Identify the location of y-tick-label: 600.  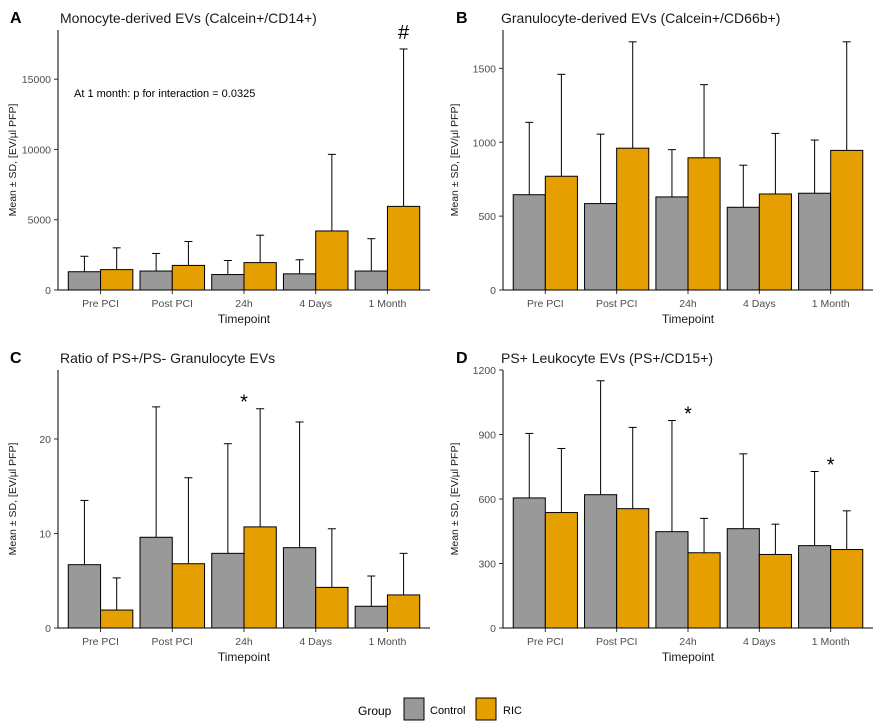
(487, 500).